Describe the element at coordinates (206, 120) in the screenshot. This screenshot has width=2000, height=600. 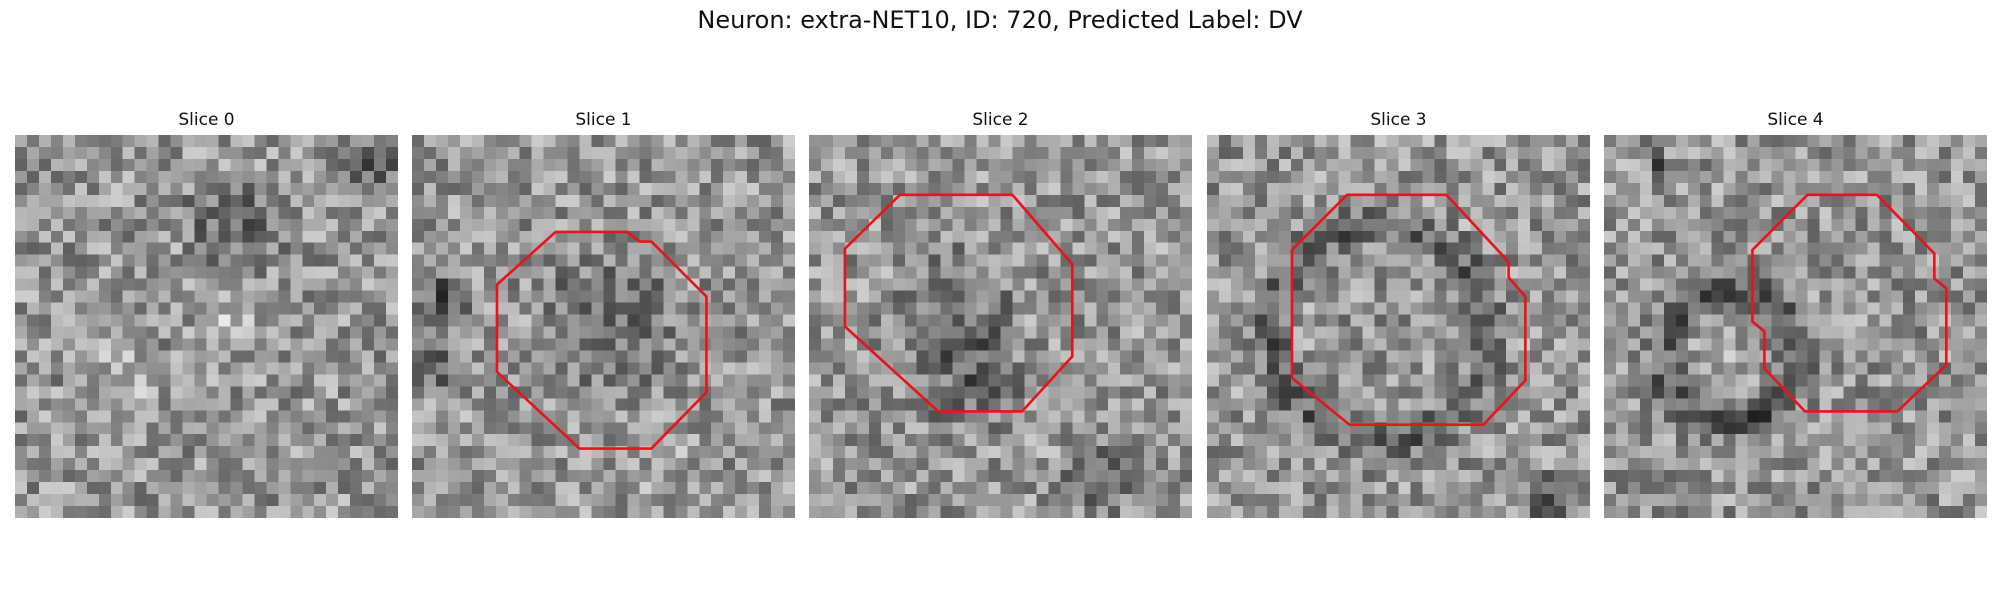
I see `slice-title: Slice 0` at that location.